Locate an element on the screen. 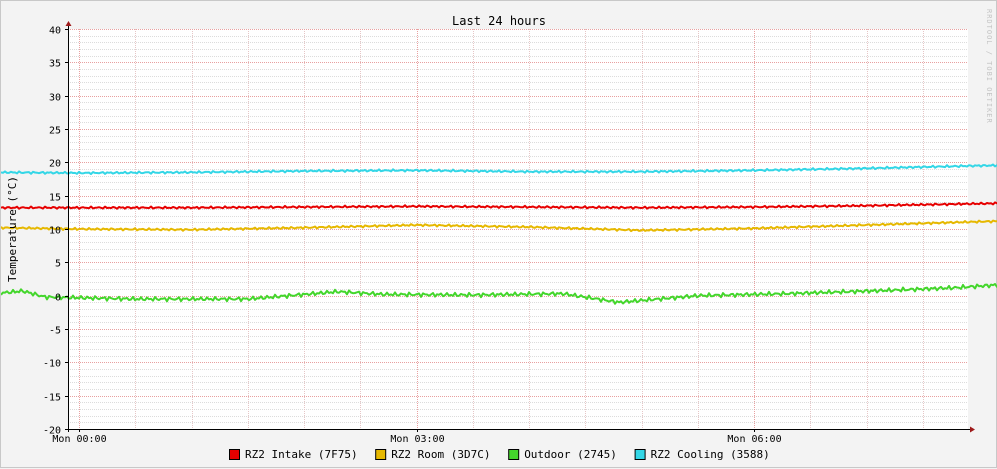  y-tick-label: 0 is located at coordinates (58, 298).